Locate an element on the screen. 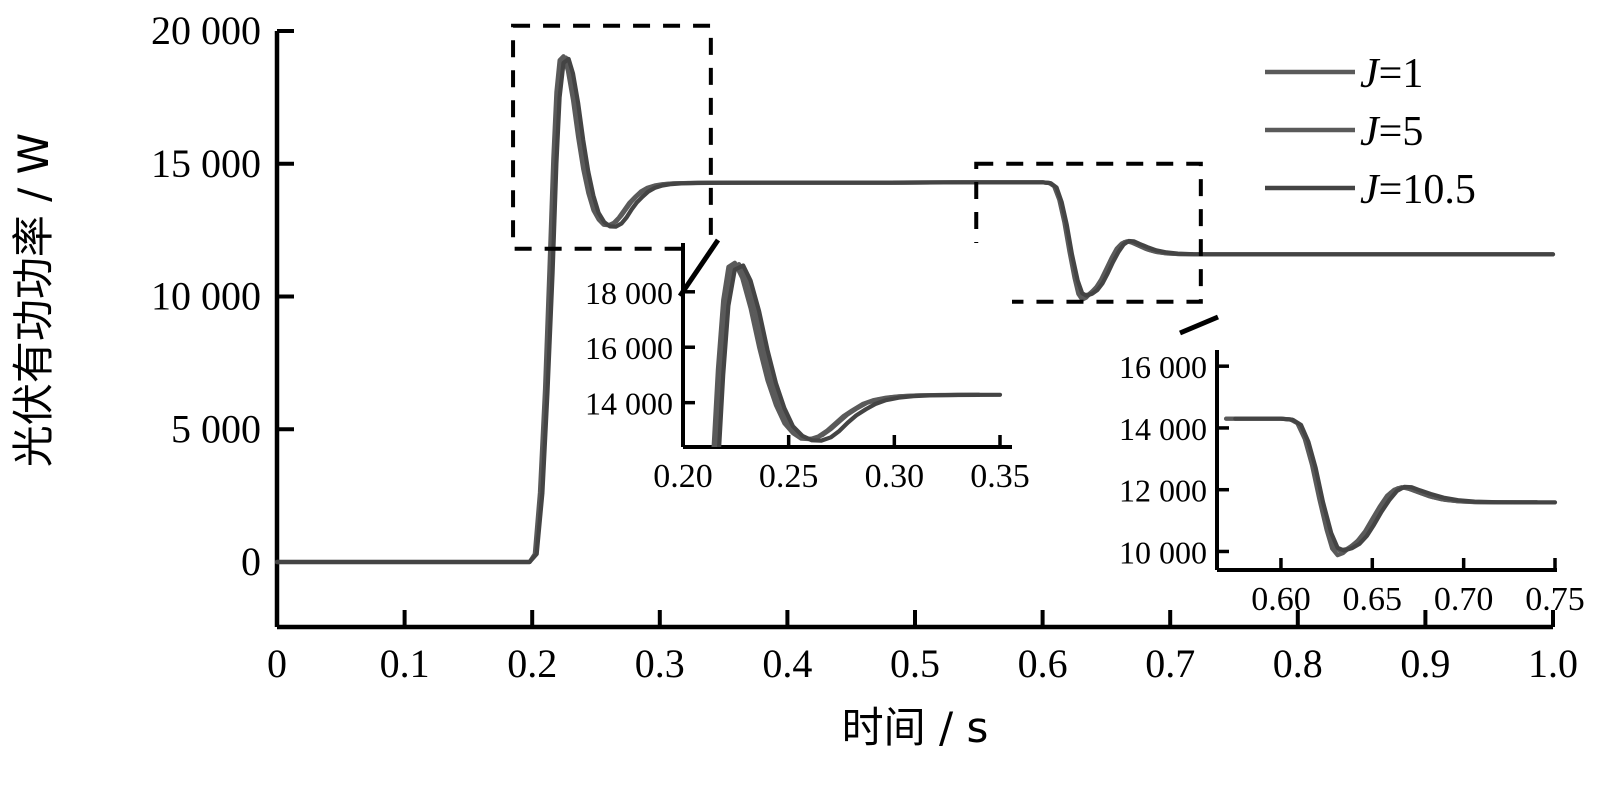 This screenshot has height=794, width=1603. y-axis-title: 光伏有功功率 / W is located at coordinates (33, 300).